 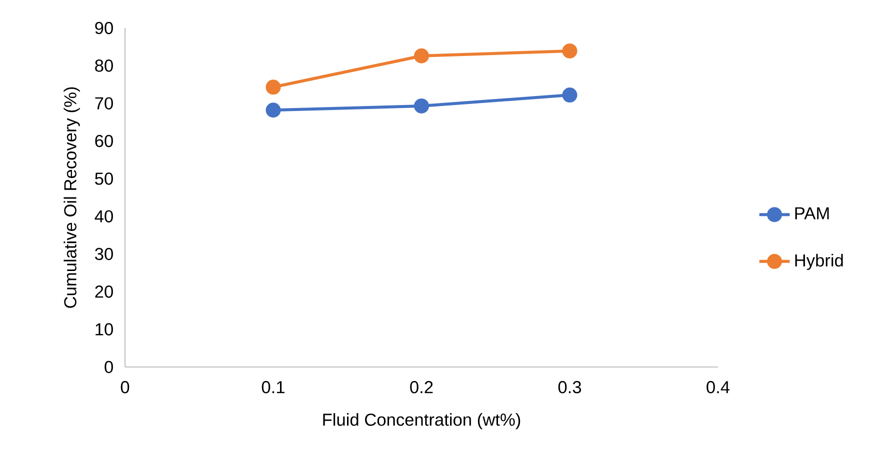 What do you see at coordinates (108, 367) in the screenshot?
I see `y-tick-label: 0` at bounding box center [108, 367].